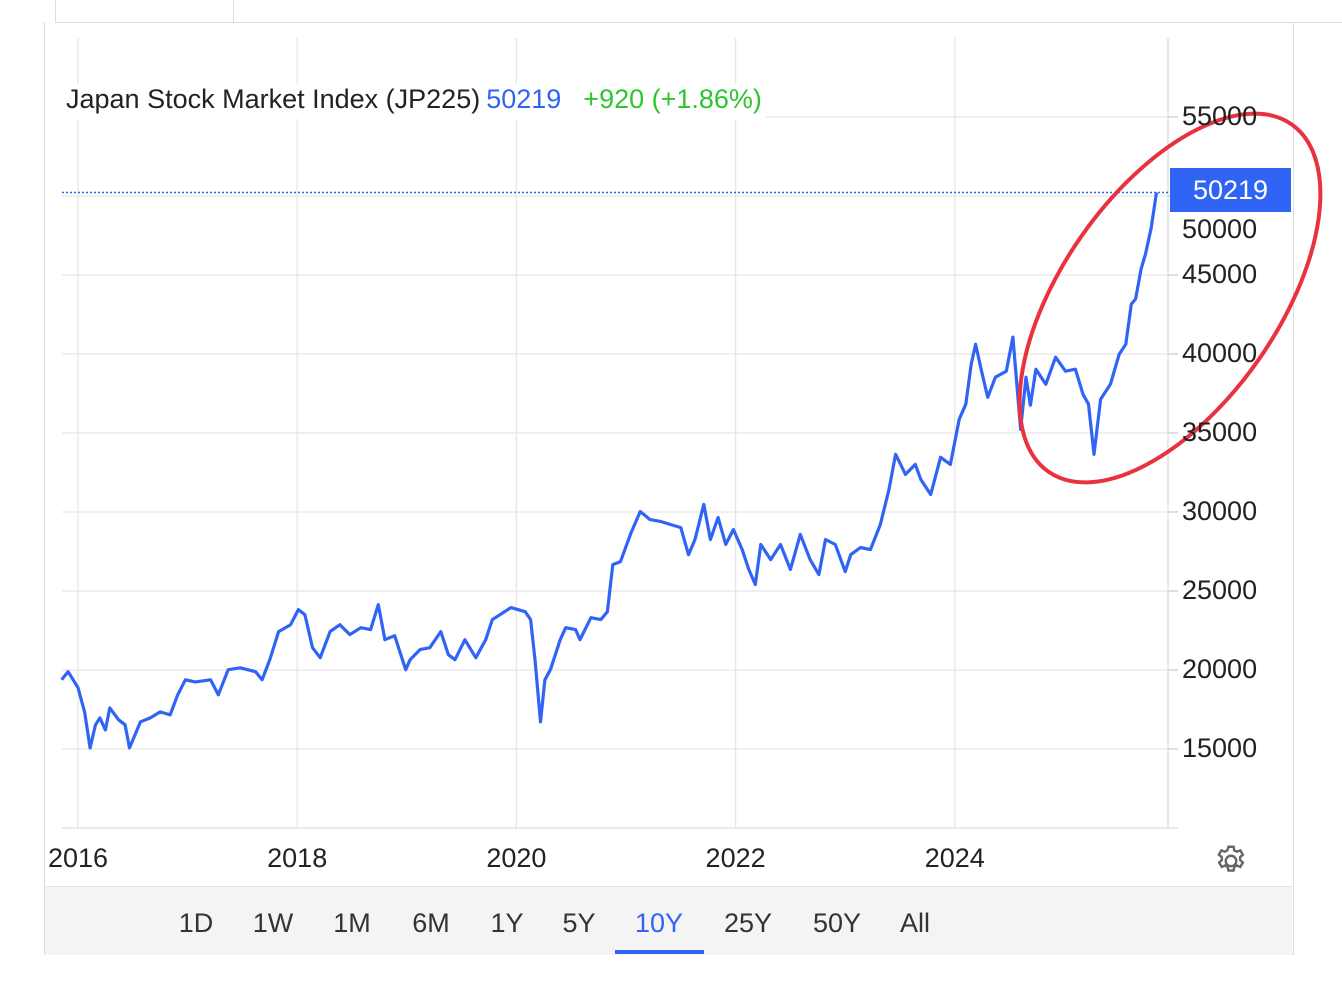  Describe the element at coordinates (1220, 669) in the screenshot. I see `y-tick-label: 20000` at that location.